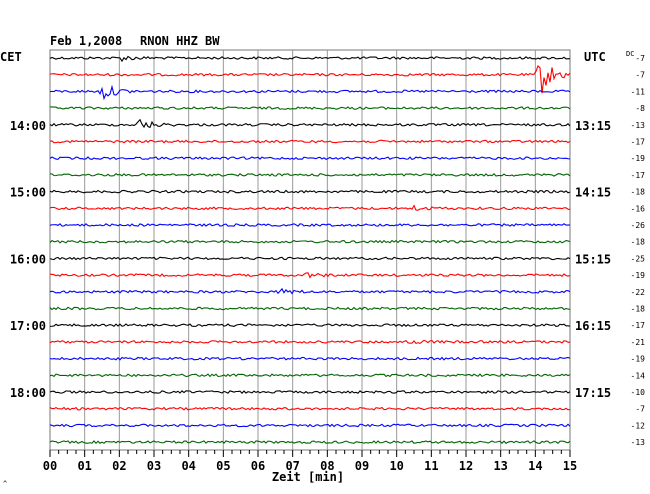 The image size is (650, 494). I want to click on x-tick-label: 08, so click(327, 466).